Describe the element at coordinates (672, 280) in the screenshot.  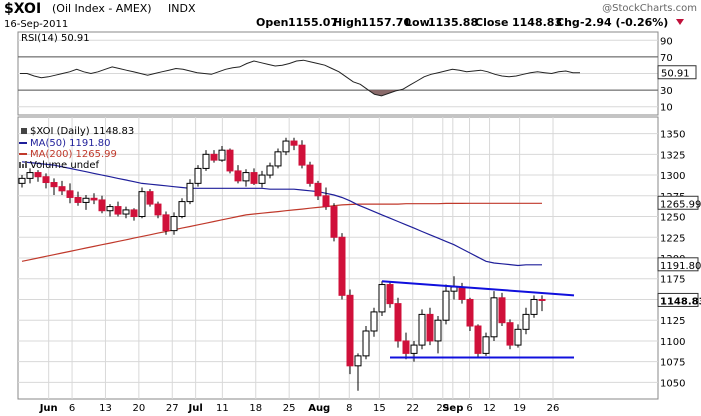
I see `price-tick-label: 1175` at that location.